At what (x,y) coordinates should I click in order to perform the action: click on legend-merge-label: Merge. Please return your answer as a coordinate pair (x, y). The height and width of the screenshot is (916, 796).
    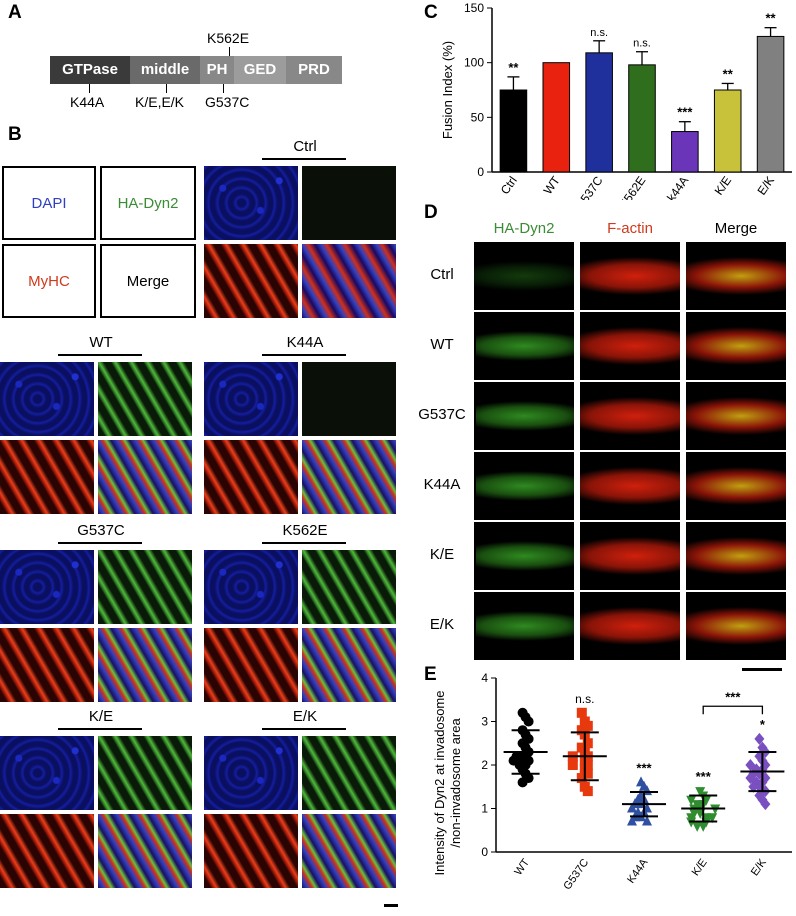
    Looking at the image, I should click on (148, 281).